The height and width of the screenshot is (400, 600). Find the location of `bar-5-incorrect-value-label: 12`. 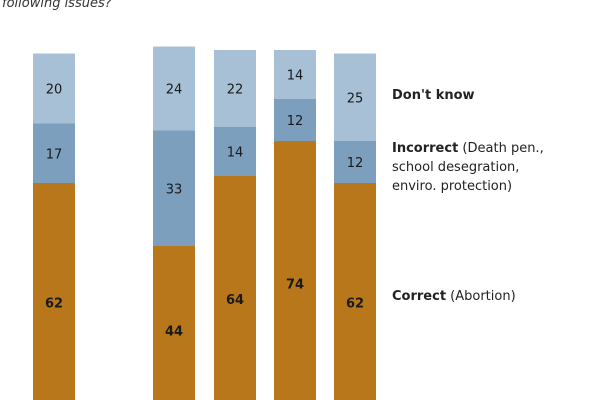

bar-5-incorrect-value-label: 12 is located at coordinates (355, 163).